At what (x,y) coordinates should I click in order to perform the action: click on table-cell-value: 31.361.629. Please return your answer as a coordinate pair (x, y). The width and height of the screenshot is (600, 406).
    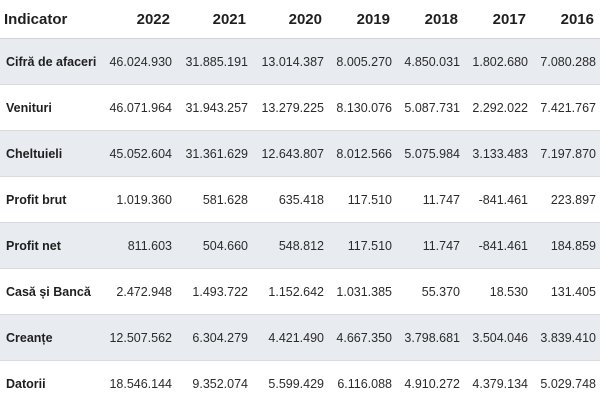
    Looking at the image, I should click on (214, 154).